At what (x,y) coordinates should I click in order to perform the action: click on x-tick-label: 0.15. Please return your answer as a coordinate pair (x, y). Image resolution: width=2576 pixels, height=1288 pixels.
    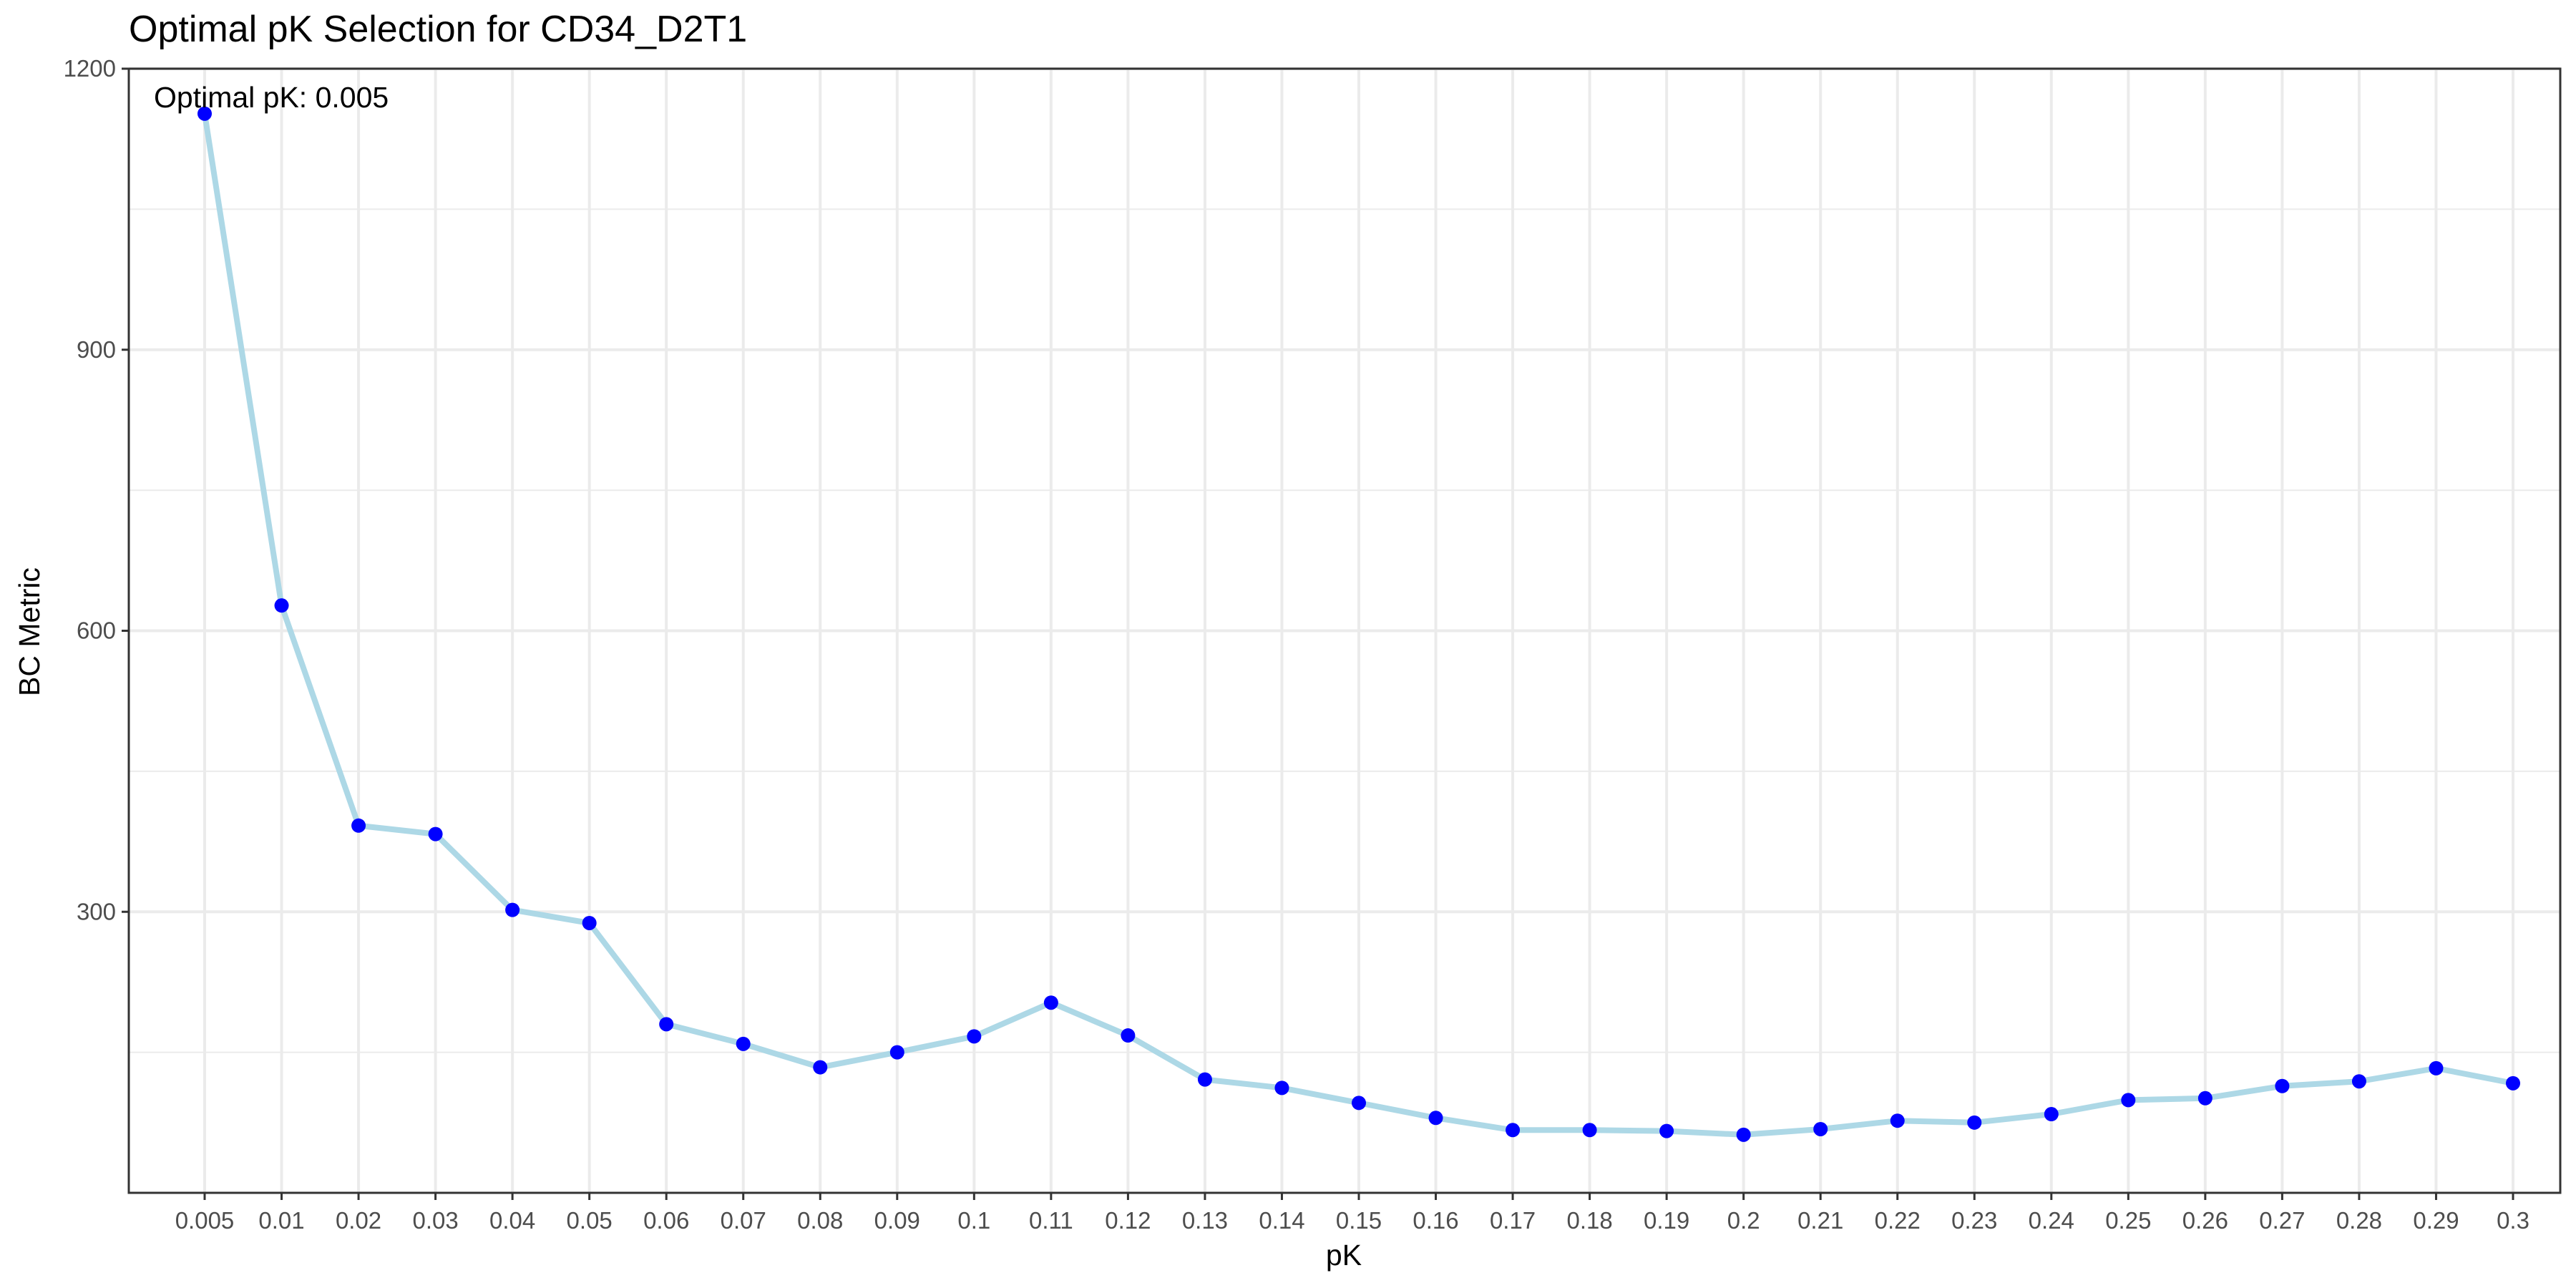
    Looking at the image, I should click on (1359, 1220).